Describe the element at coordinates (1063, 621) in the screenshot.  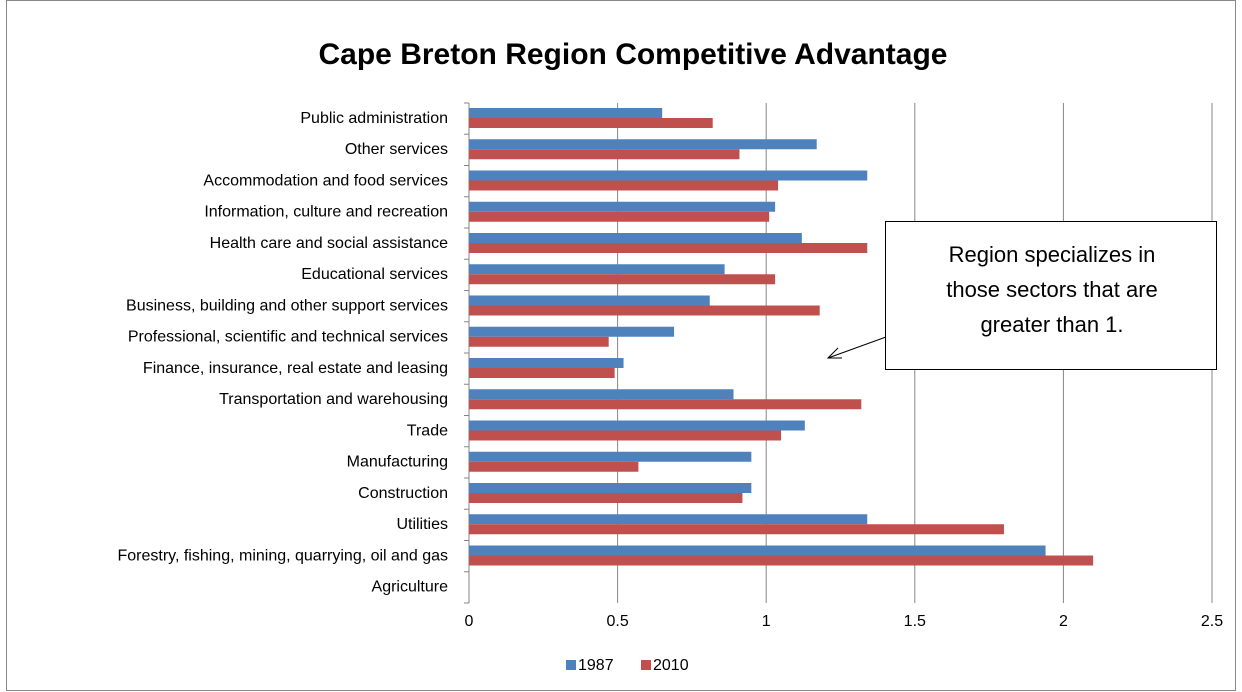
I see `x-tick-label: 2` at that location.